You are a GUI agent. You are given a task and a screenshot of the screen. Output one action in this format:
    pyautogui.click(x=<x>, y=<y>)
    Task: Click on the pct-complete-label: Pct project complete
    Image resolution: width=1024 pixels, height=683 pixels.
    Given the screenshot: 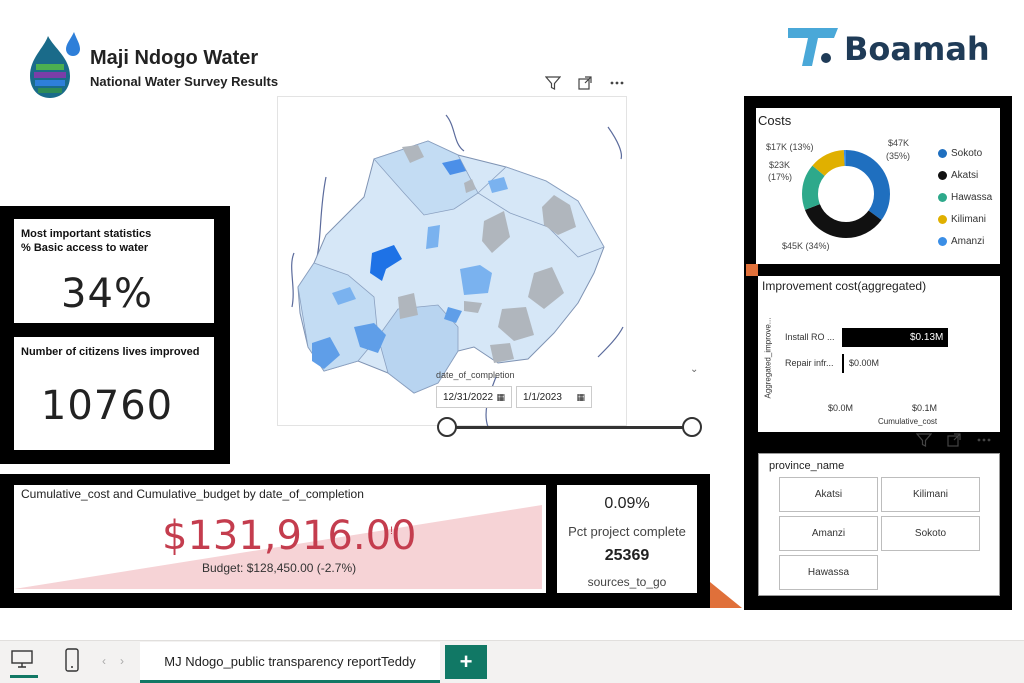 What is the action you would take?
    pyautogui.click(x=627, y=531)
    